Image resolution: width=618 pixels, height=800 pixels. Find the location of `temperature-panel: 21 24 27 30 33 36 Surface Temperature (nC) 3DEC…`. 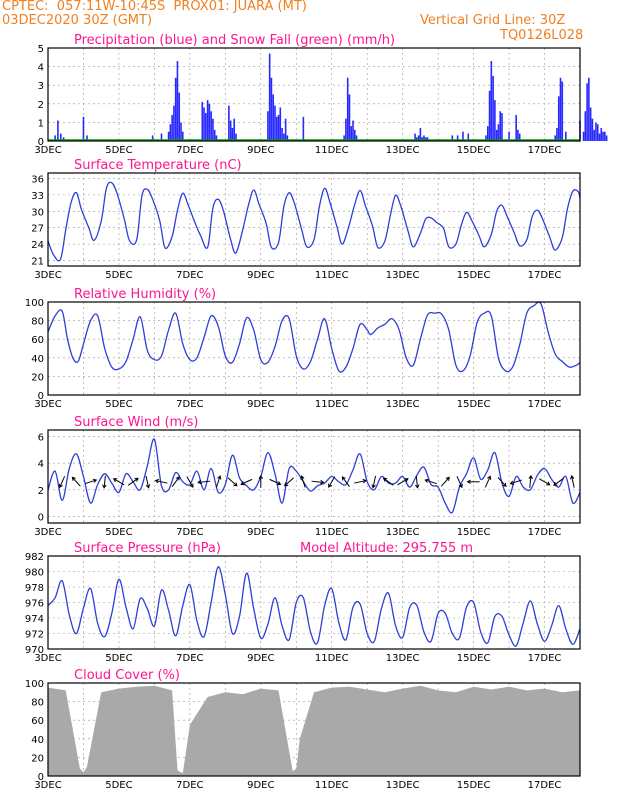

temperature-panel: 21 24 27 30 33 36 Surface Temperature (nC) 3DEC… is located at coordinates (306, 219).